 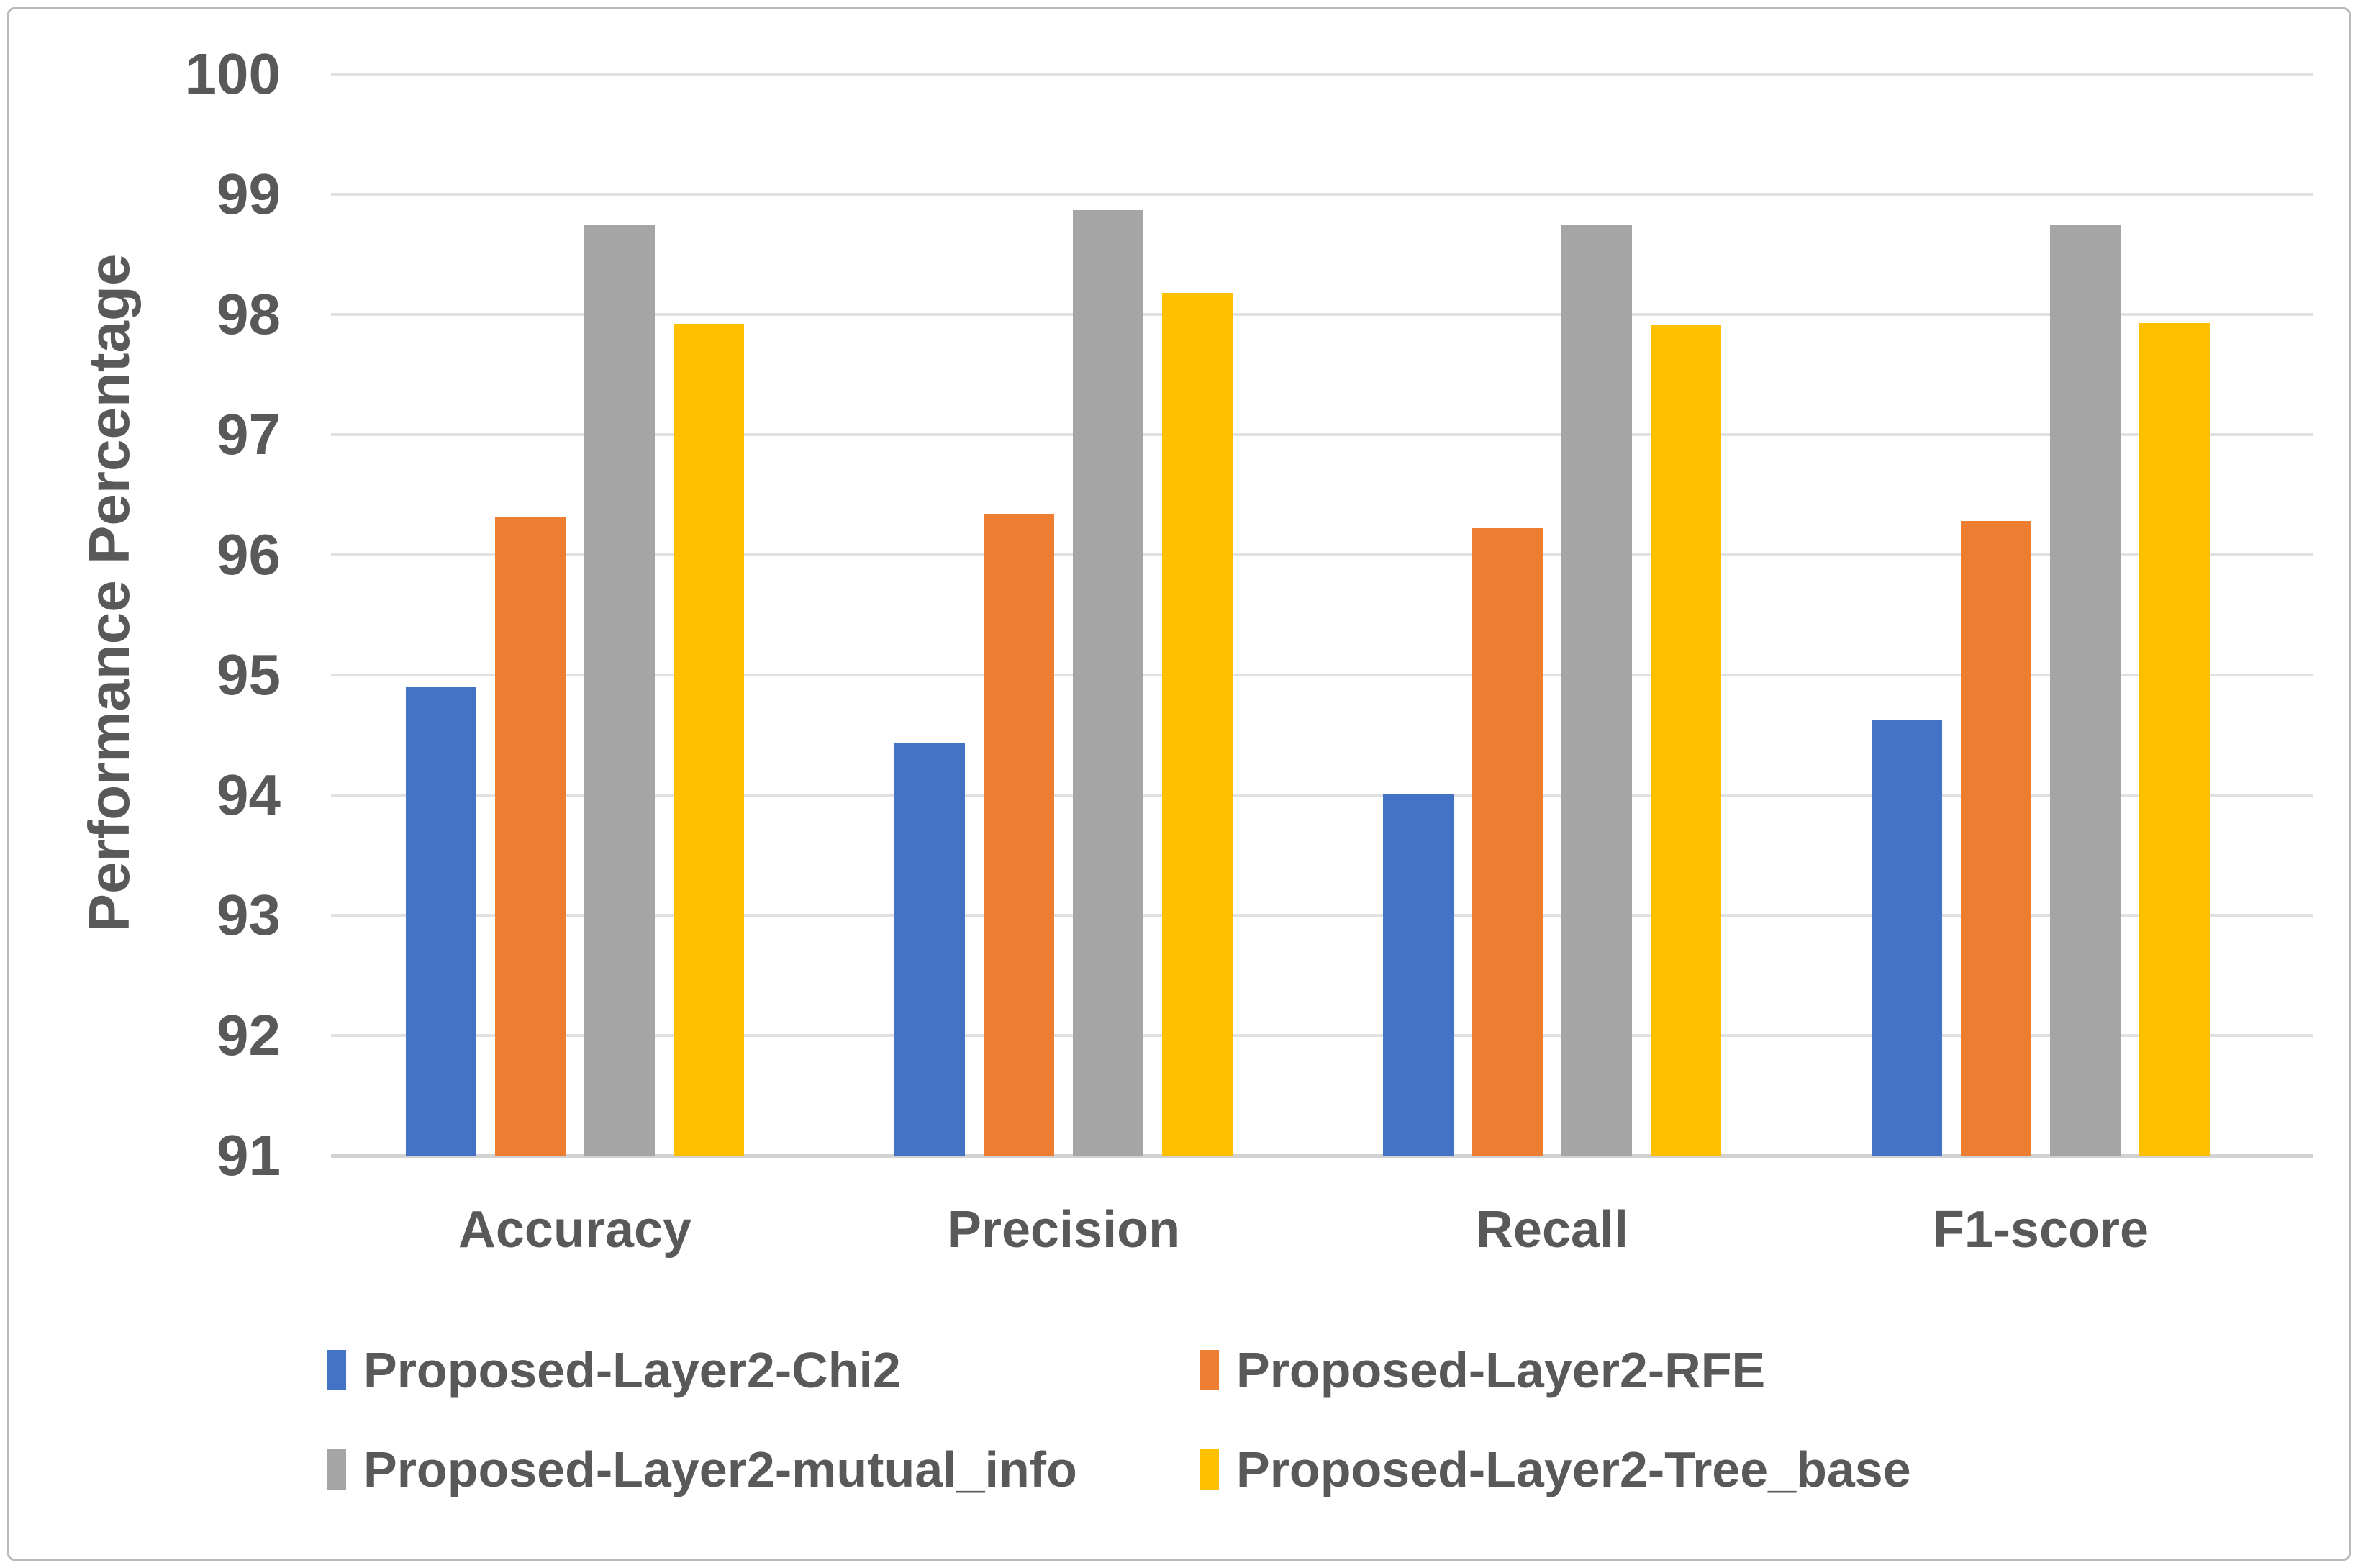 What do you see at coordinates (1996, 839) in the screenshot?
I see `bar-proposed-layer2-rfe-f1-score` at bounding box center [1996, 839].